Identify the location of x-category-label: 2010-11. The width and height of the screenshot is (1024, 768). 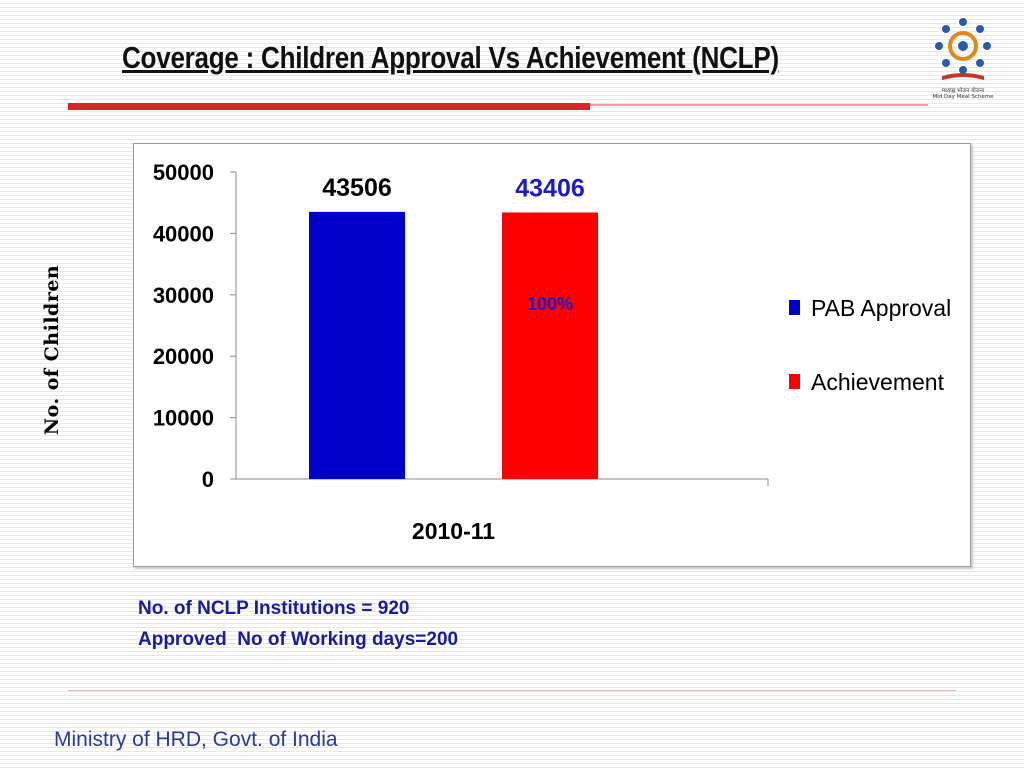
(453, 531).